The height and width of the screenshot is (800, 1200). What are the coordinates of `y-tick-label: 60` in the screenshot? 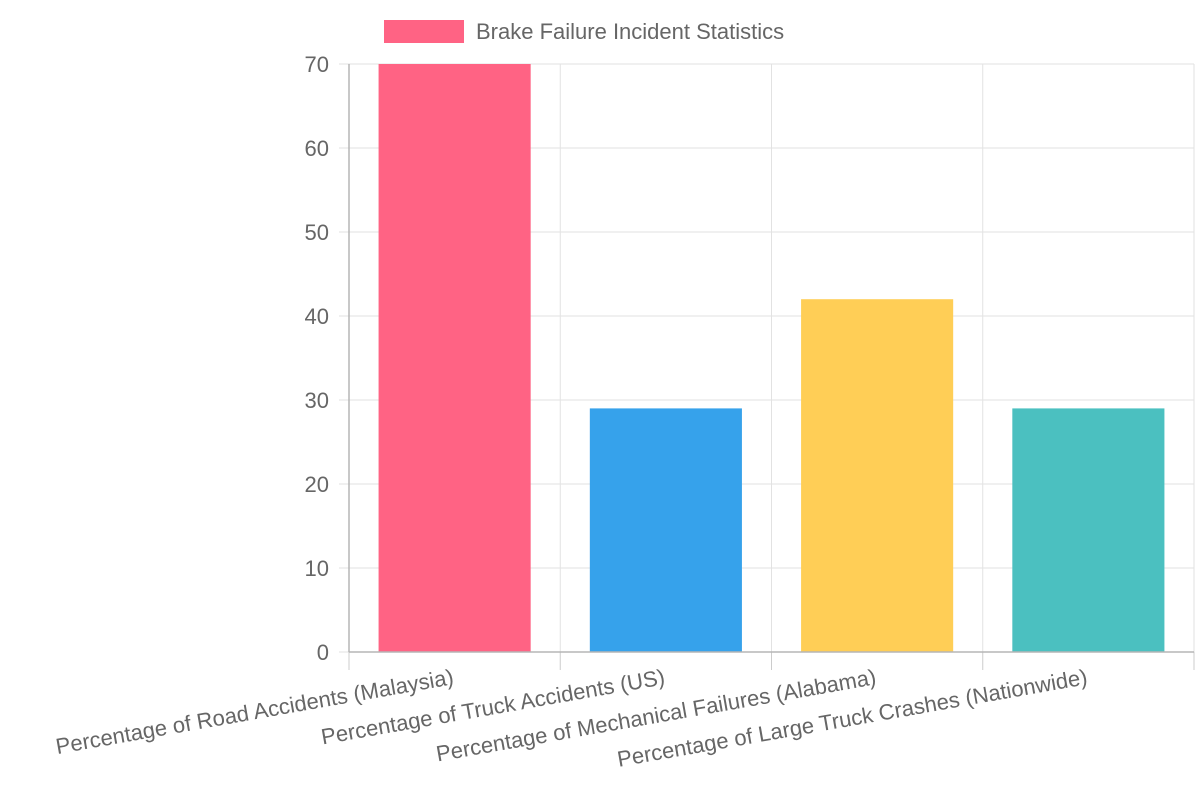 It's located at (317, 148).